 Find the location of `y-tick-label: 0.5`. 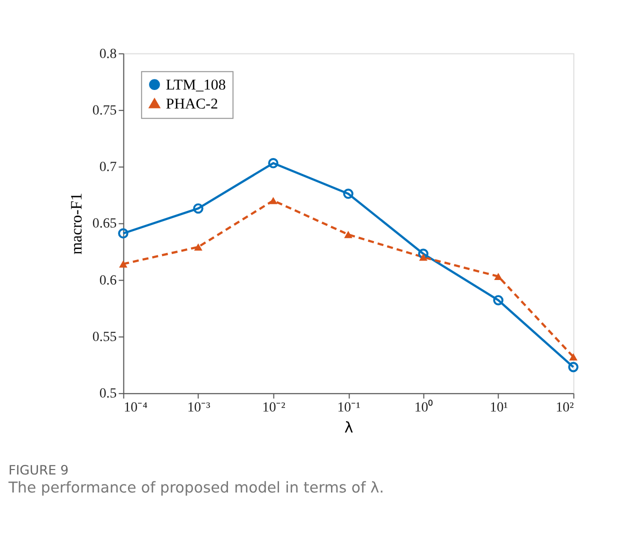

y-tick-label: 0.5 is located at coordinates (108, 394).